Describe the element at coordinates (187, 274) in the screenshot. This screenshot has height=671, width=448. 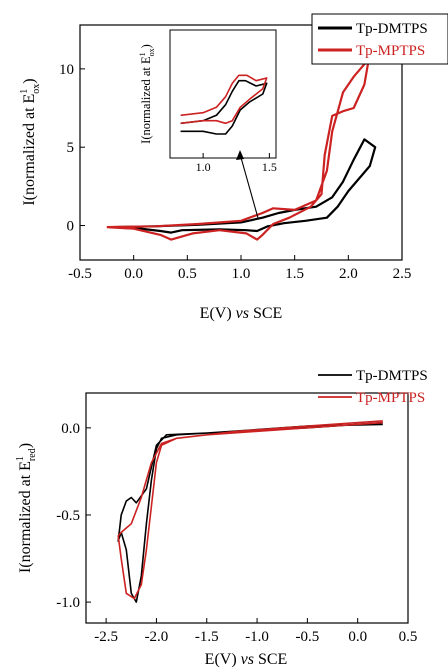
I see `top-x-tick-label: 0.5` at that location.